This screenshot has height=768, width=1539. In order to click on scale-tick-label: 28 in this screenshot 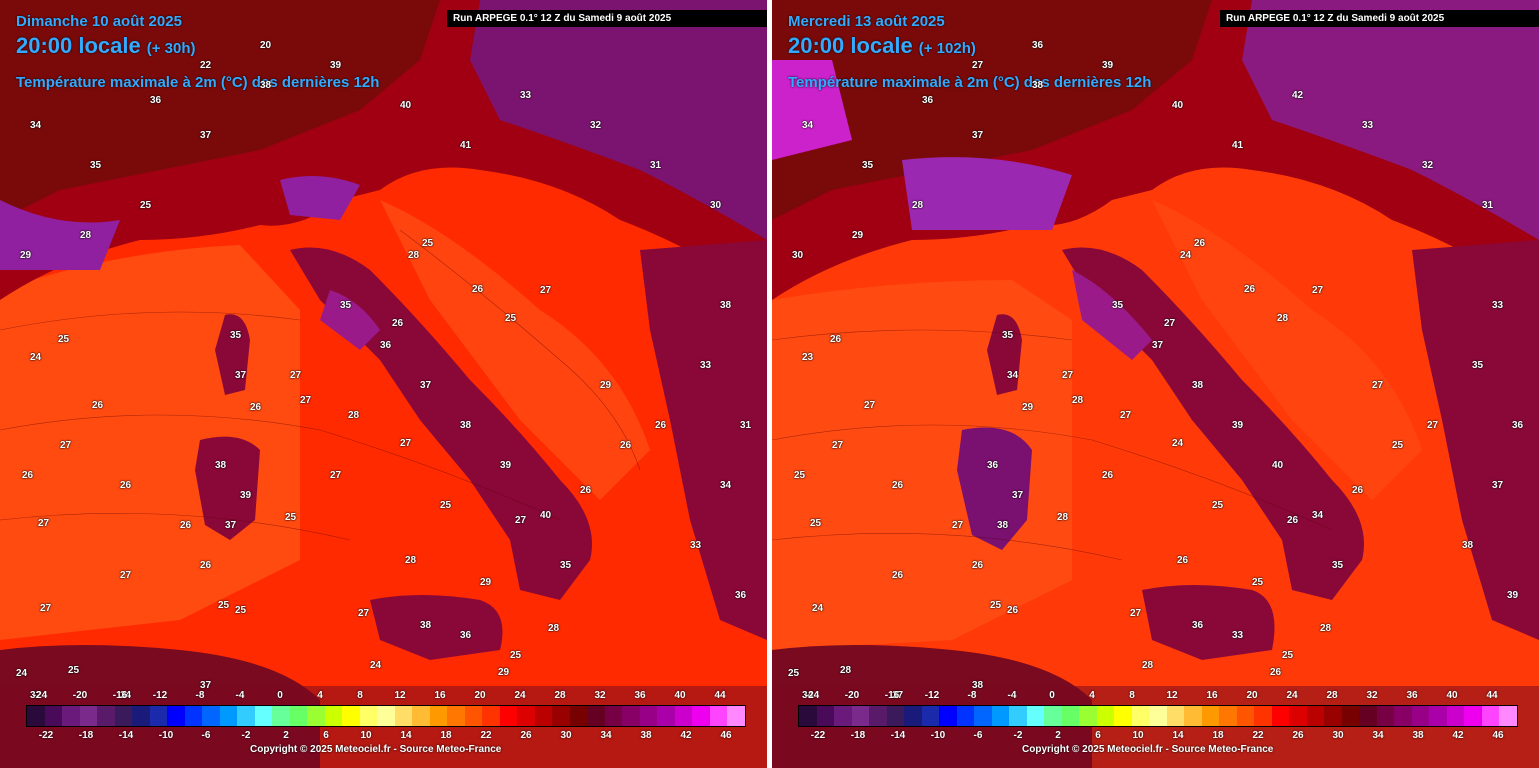, I will do `click(1332, 695)`.